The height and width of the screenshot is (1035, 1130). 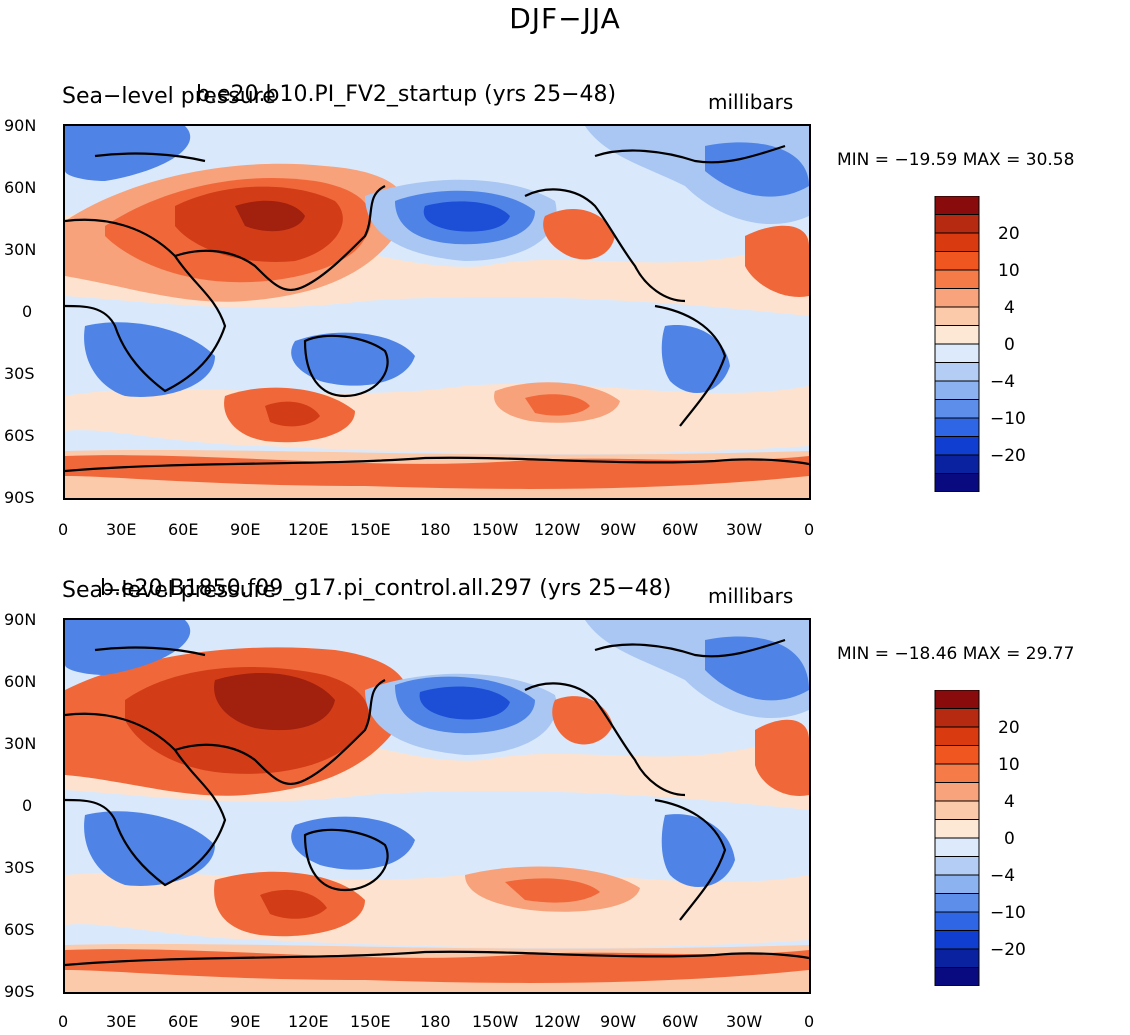 What do you see at coordinates (751, 596) in the screenshot?
I see `panel-2-units: millibars` at bounding box center [751, 596].